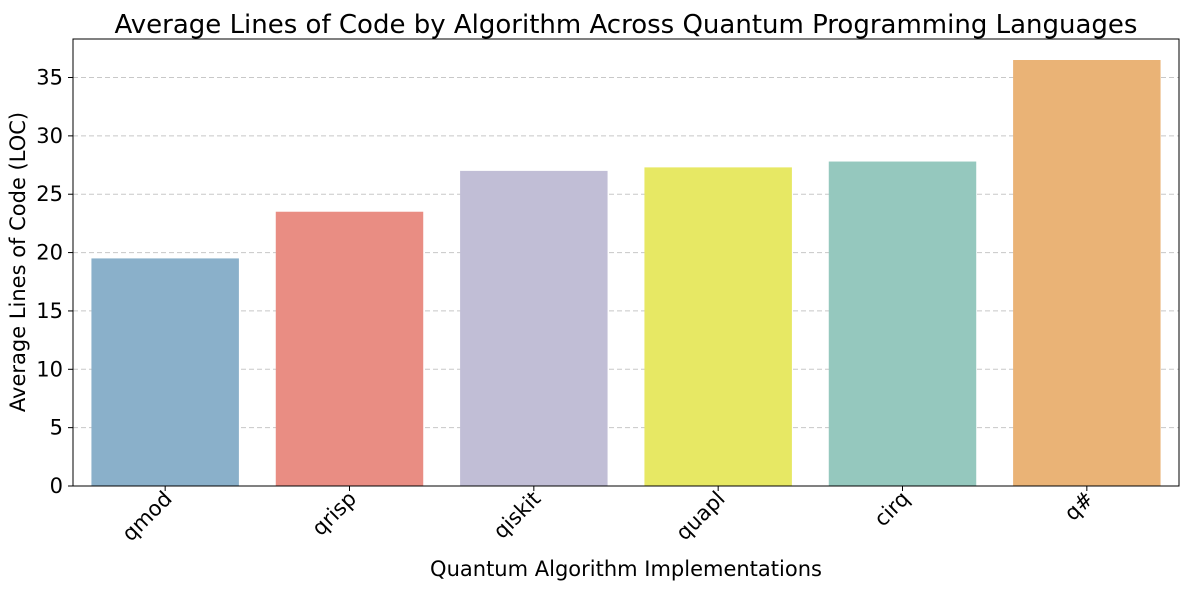 The height and width of the screenshot is (590, 1189). I want to click on y-tick-label: 5, so click(56, 428).